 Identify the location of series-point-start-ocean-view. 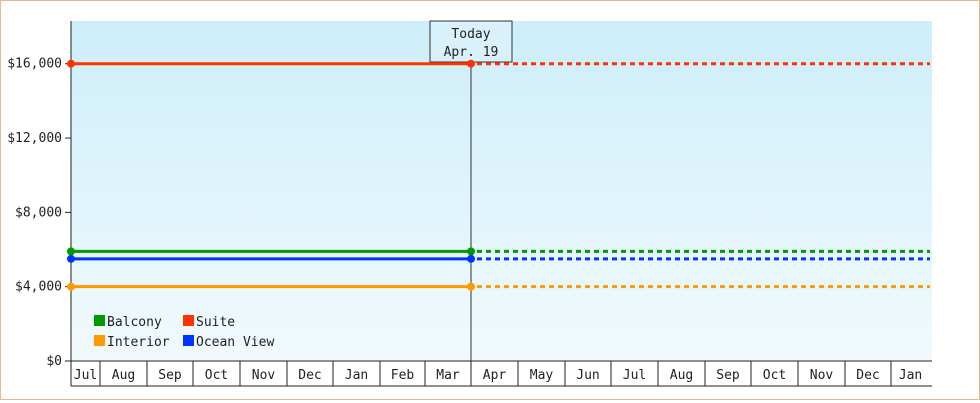
(71, 258).